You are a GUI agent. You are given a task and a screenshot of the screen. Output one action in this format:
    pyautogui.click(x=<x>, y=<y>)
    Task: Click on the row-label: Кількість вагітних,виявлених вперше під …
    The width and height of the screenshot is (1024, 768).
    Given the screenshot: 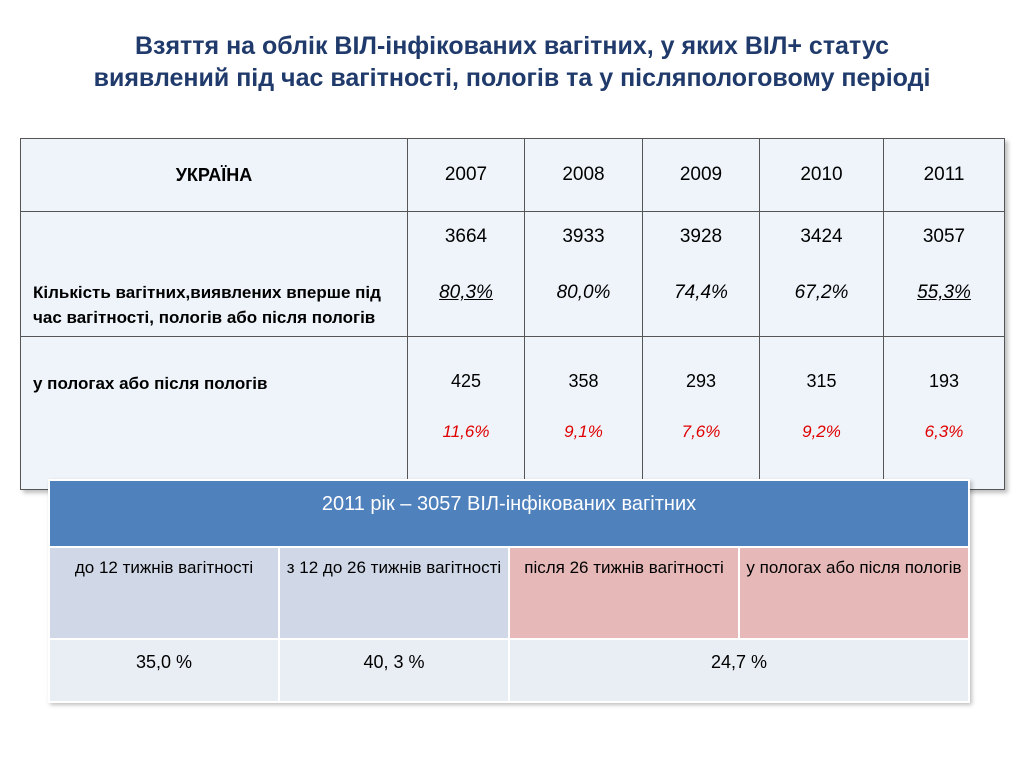 What is the action you would take?
    pyautogui.click(x=214, y=274)
    